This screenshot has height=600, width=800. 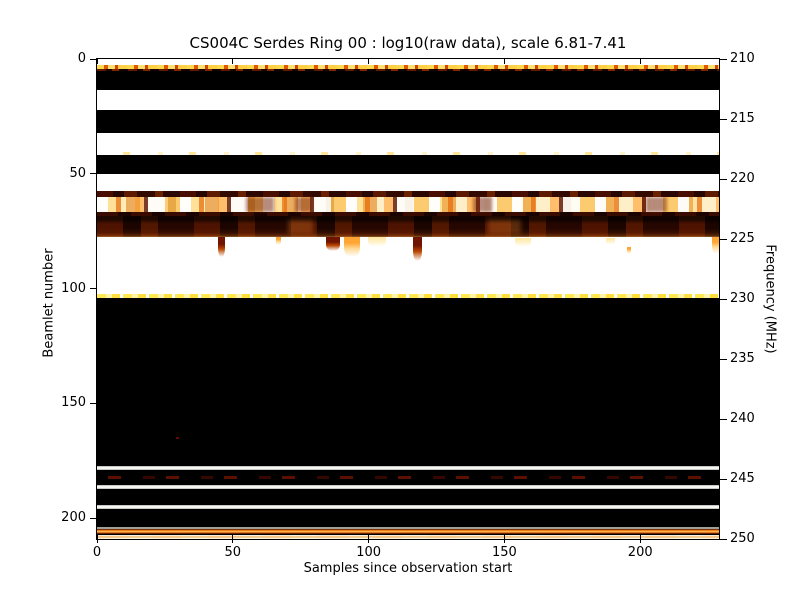 What do you see at coordinates (640, 552) in the screenshot?
I see `x-tick-label: 200` at bounding box center [640, 552].